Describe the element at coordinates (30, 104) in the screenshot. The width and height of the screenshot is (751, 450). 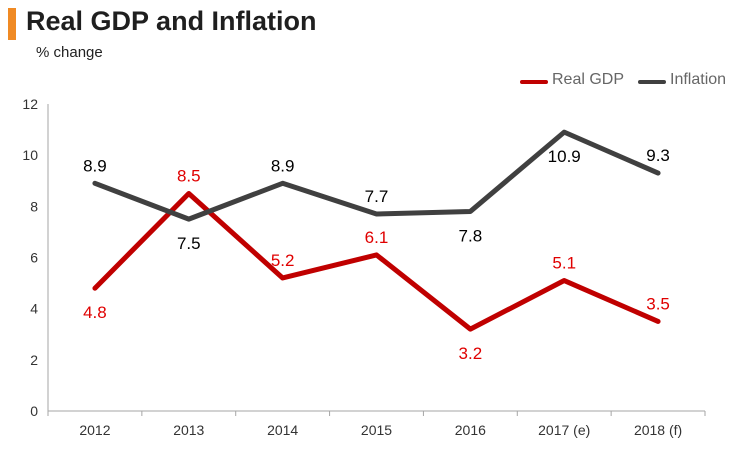
I see `y-tick-label: 12` at that location.